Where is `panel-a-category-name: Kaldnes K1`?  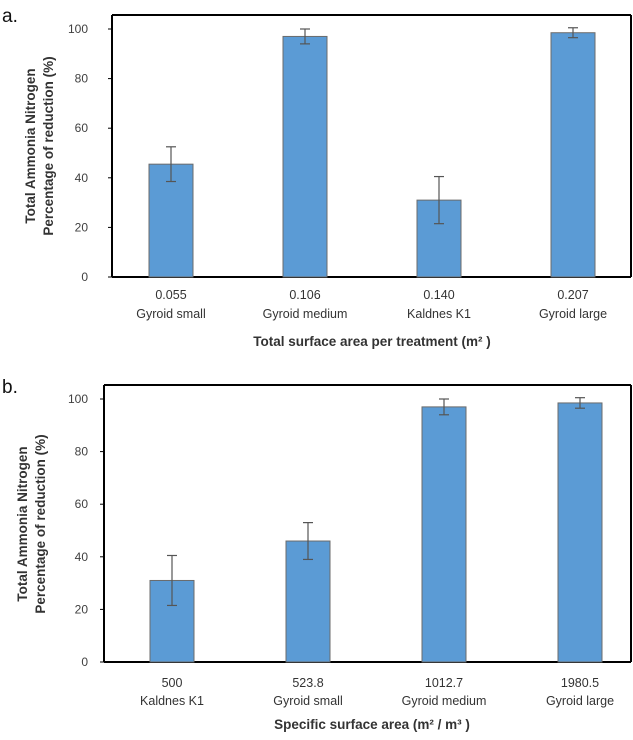 panel-a-category-name: Kaldnes K1 is located at coordinates (439, 314).